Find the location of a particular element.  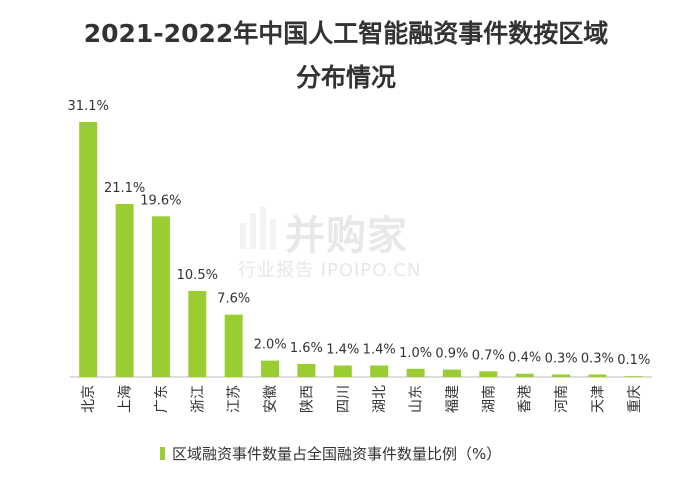

category-label: 北京 is located at coordinates (89, 399).